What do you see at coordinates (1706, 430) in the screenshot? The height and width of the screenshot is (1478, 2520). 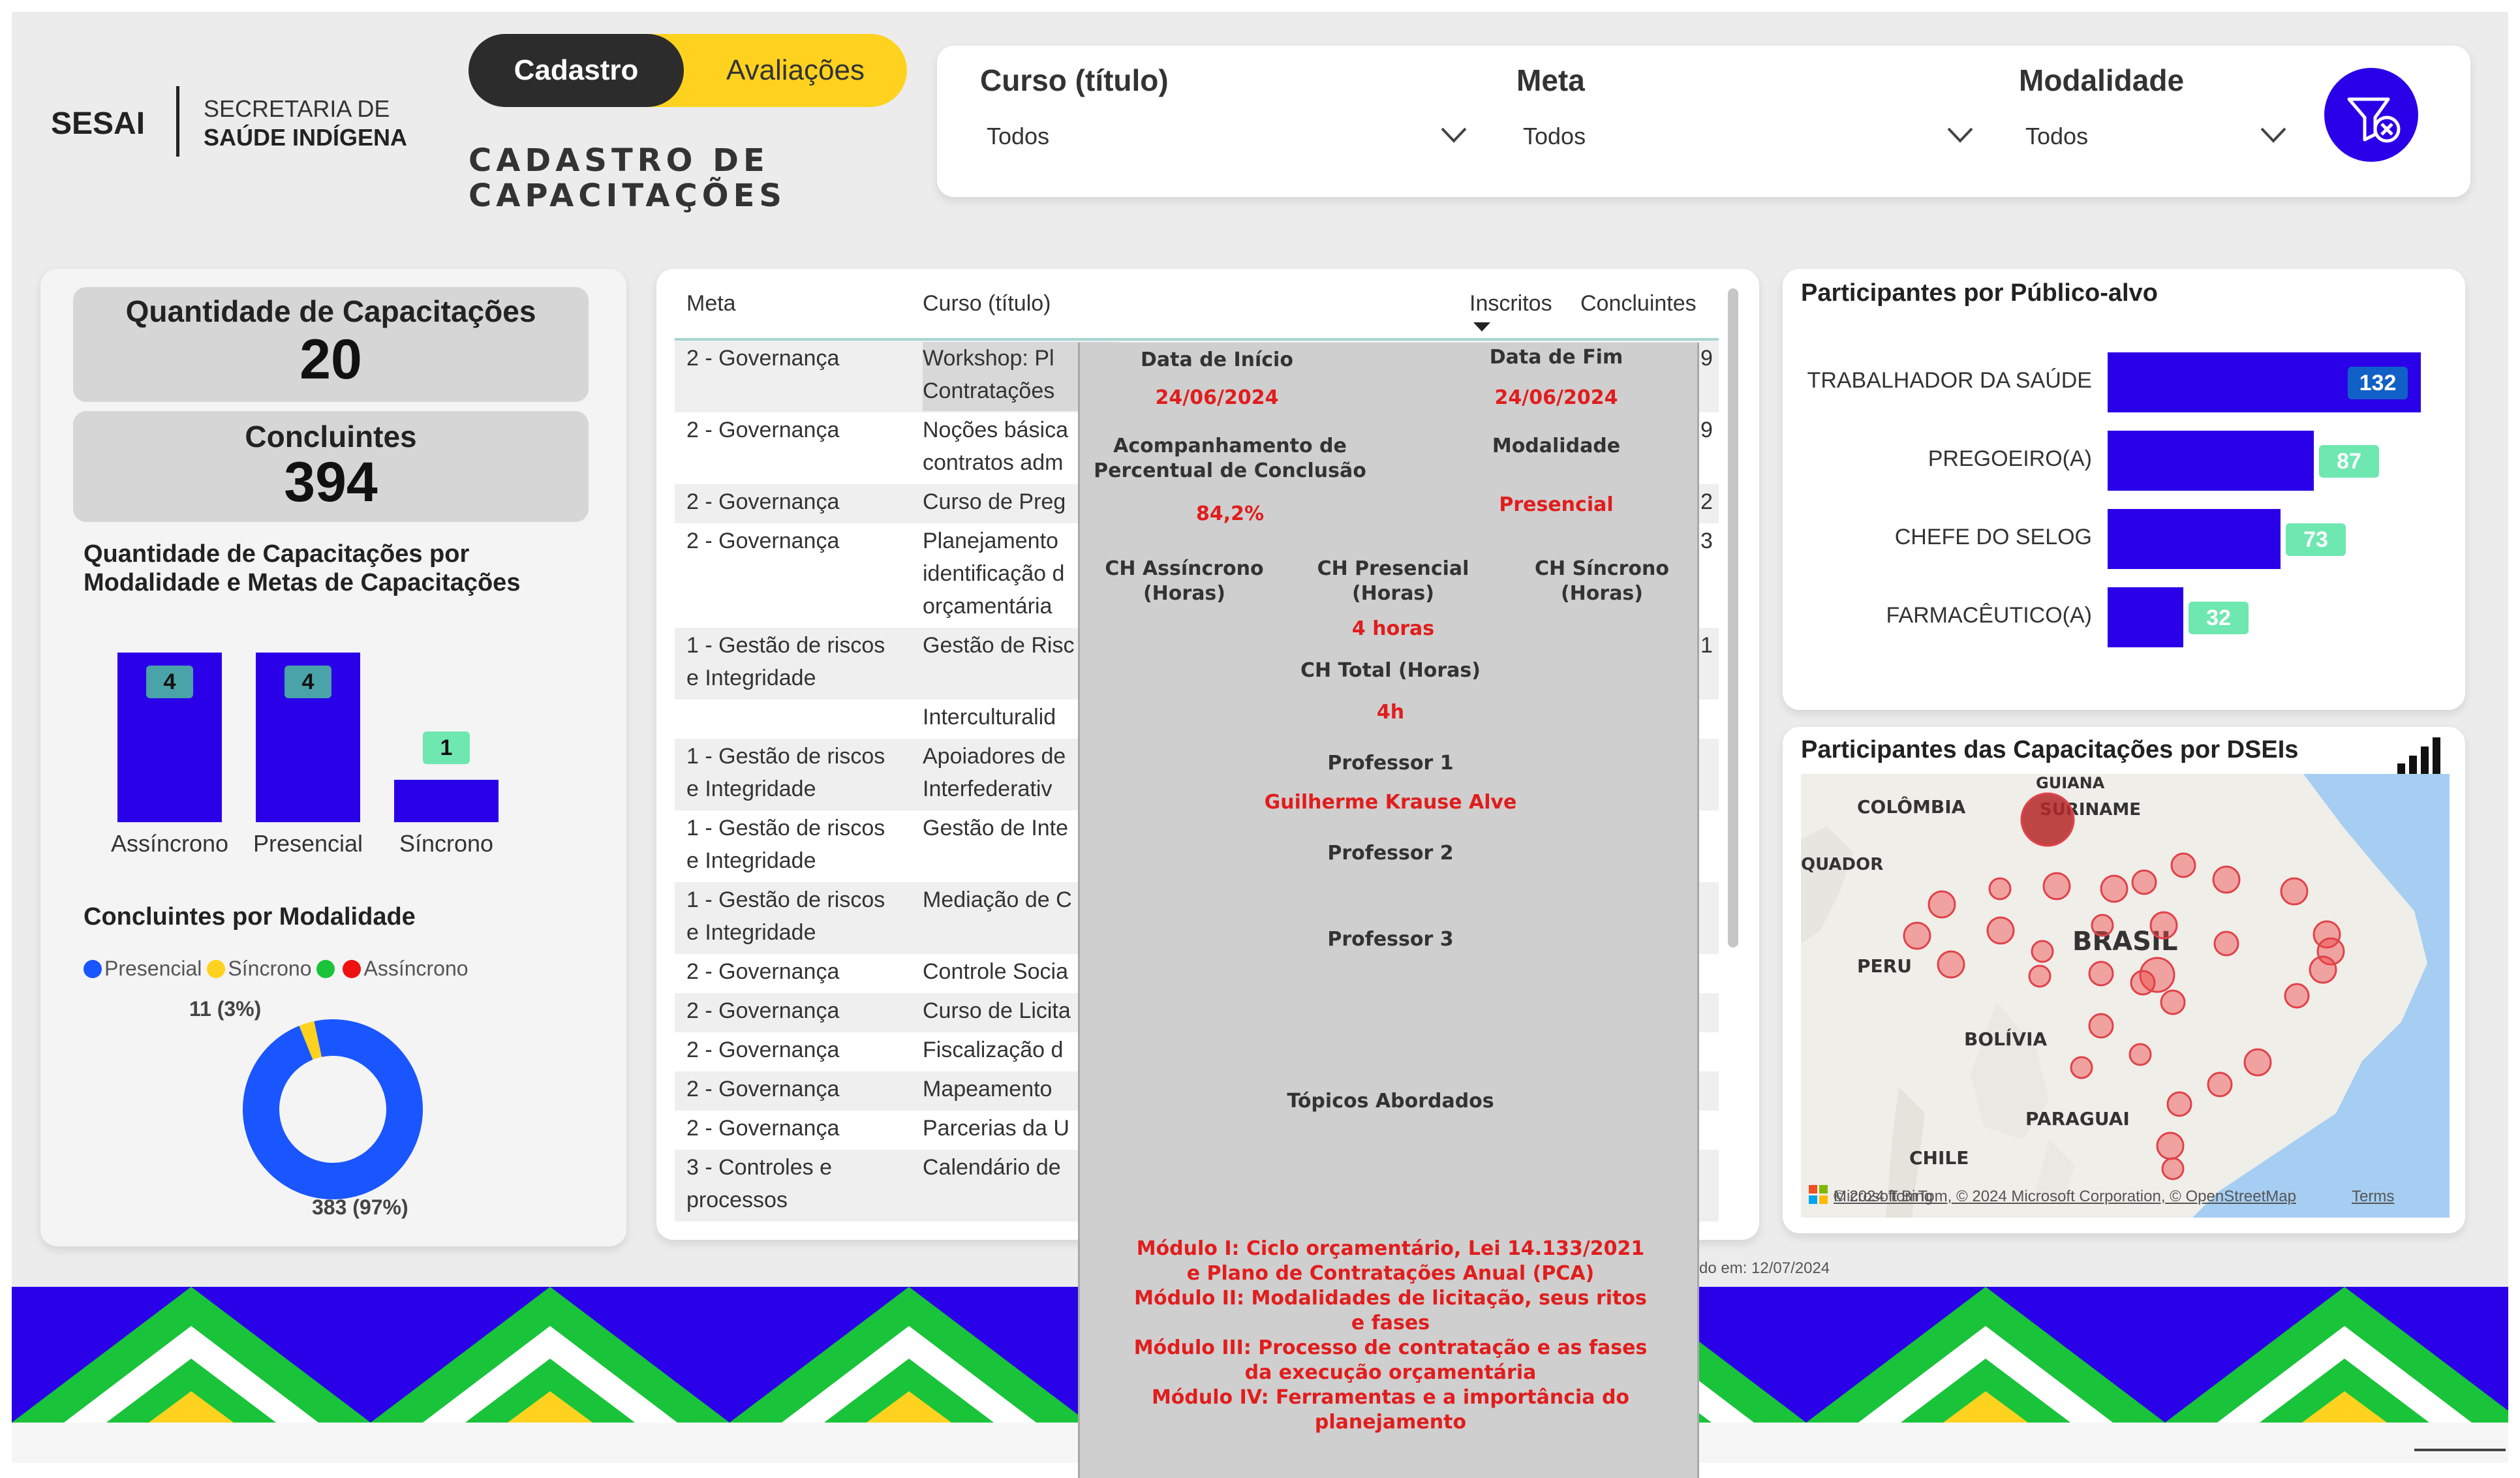 I see `cell-concluintes: 9` at bounding box center [1706, 430].